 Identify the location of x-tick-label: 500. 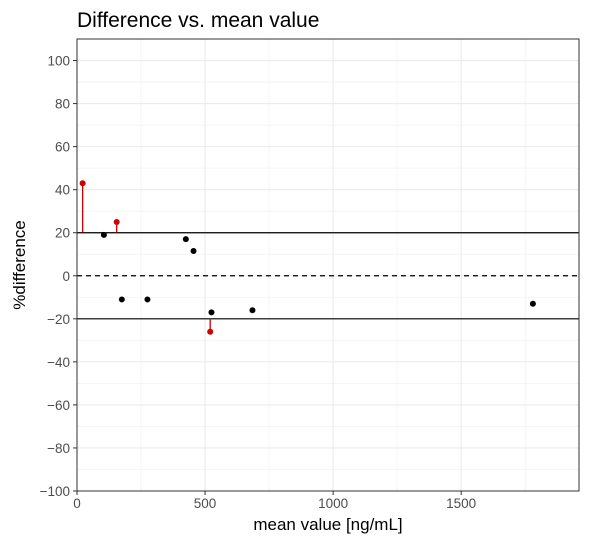
(205, 503).